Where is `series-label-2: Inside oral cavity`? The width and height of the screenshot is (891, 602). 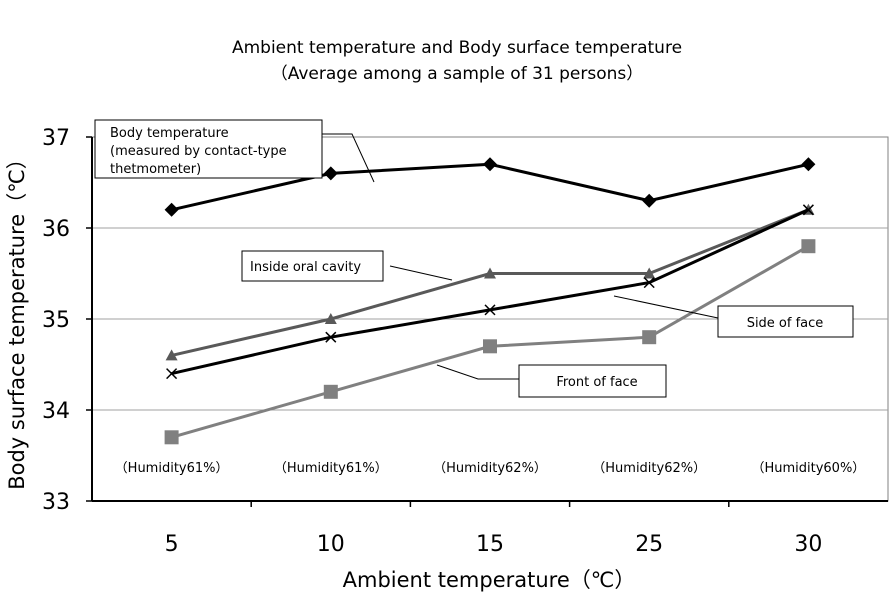 series-label-2: Inside oral cavity is located at coordinates (347, 266).